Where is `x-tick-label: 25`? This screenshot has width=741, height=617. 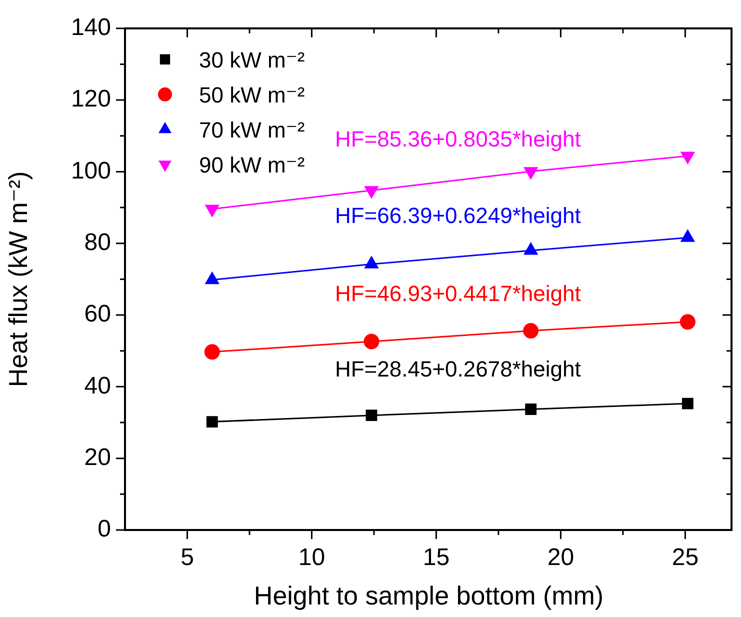
x-tick-label: 25 is located at coordinates (685, 558).